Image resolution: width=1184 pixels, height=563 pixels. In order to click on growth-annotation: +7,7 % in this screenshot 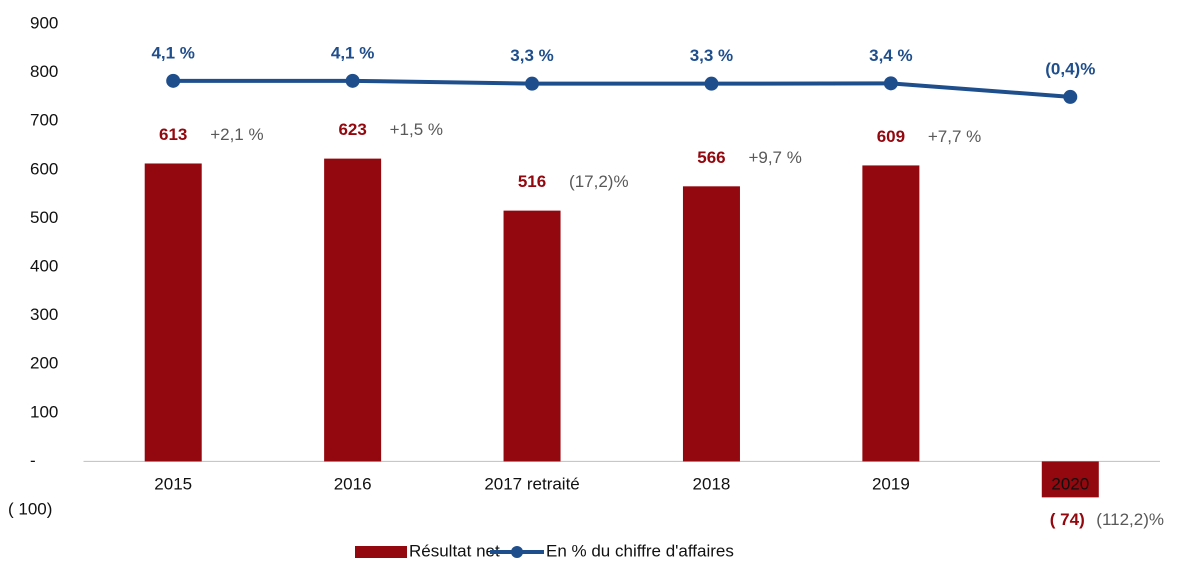, I will do `click(954, 136)`.